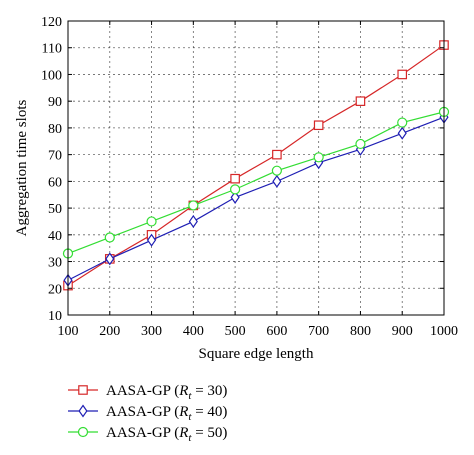 This screenshot has height=455, width=474. Describe the element at coordinates (52, 49) in the screenshot. I see `y-tick-label: 110` at that location.